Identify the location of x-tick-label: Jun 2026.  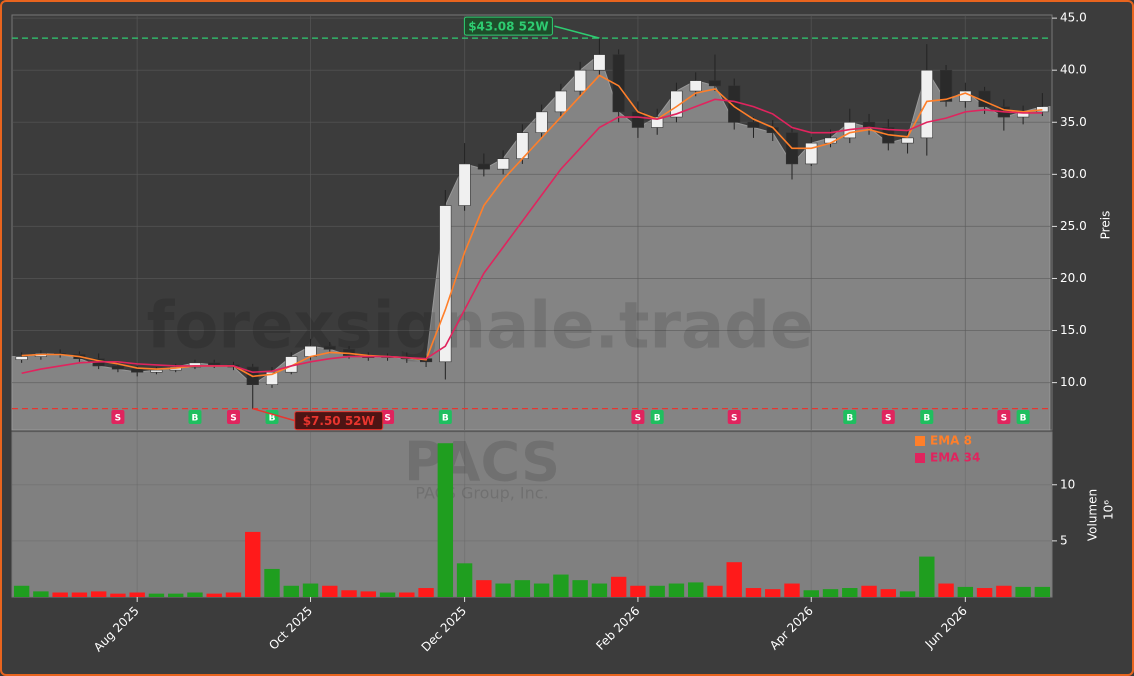
(946, 628).